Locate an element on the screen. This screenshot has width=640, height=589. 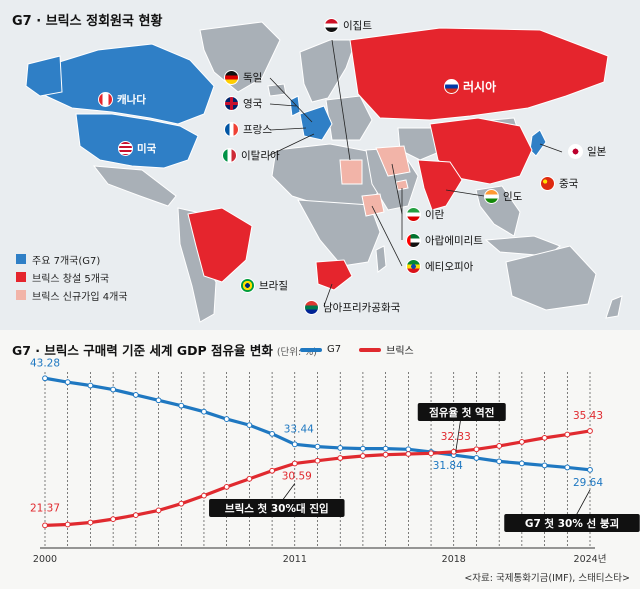
country-south-africa: 남아프리카공화국 is located at coordinates (352, 307).